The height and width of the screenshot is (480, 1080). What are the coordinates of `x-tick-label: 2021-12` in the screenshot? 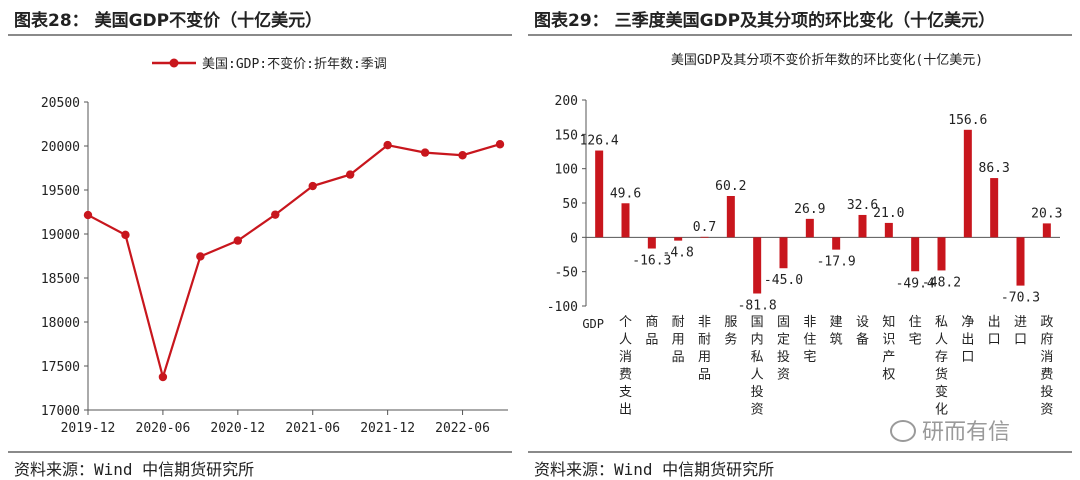 It's located at (387, 428).